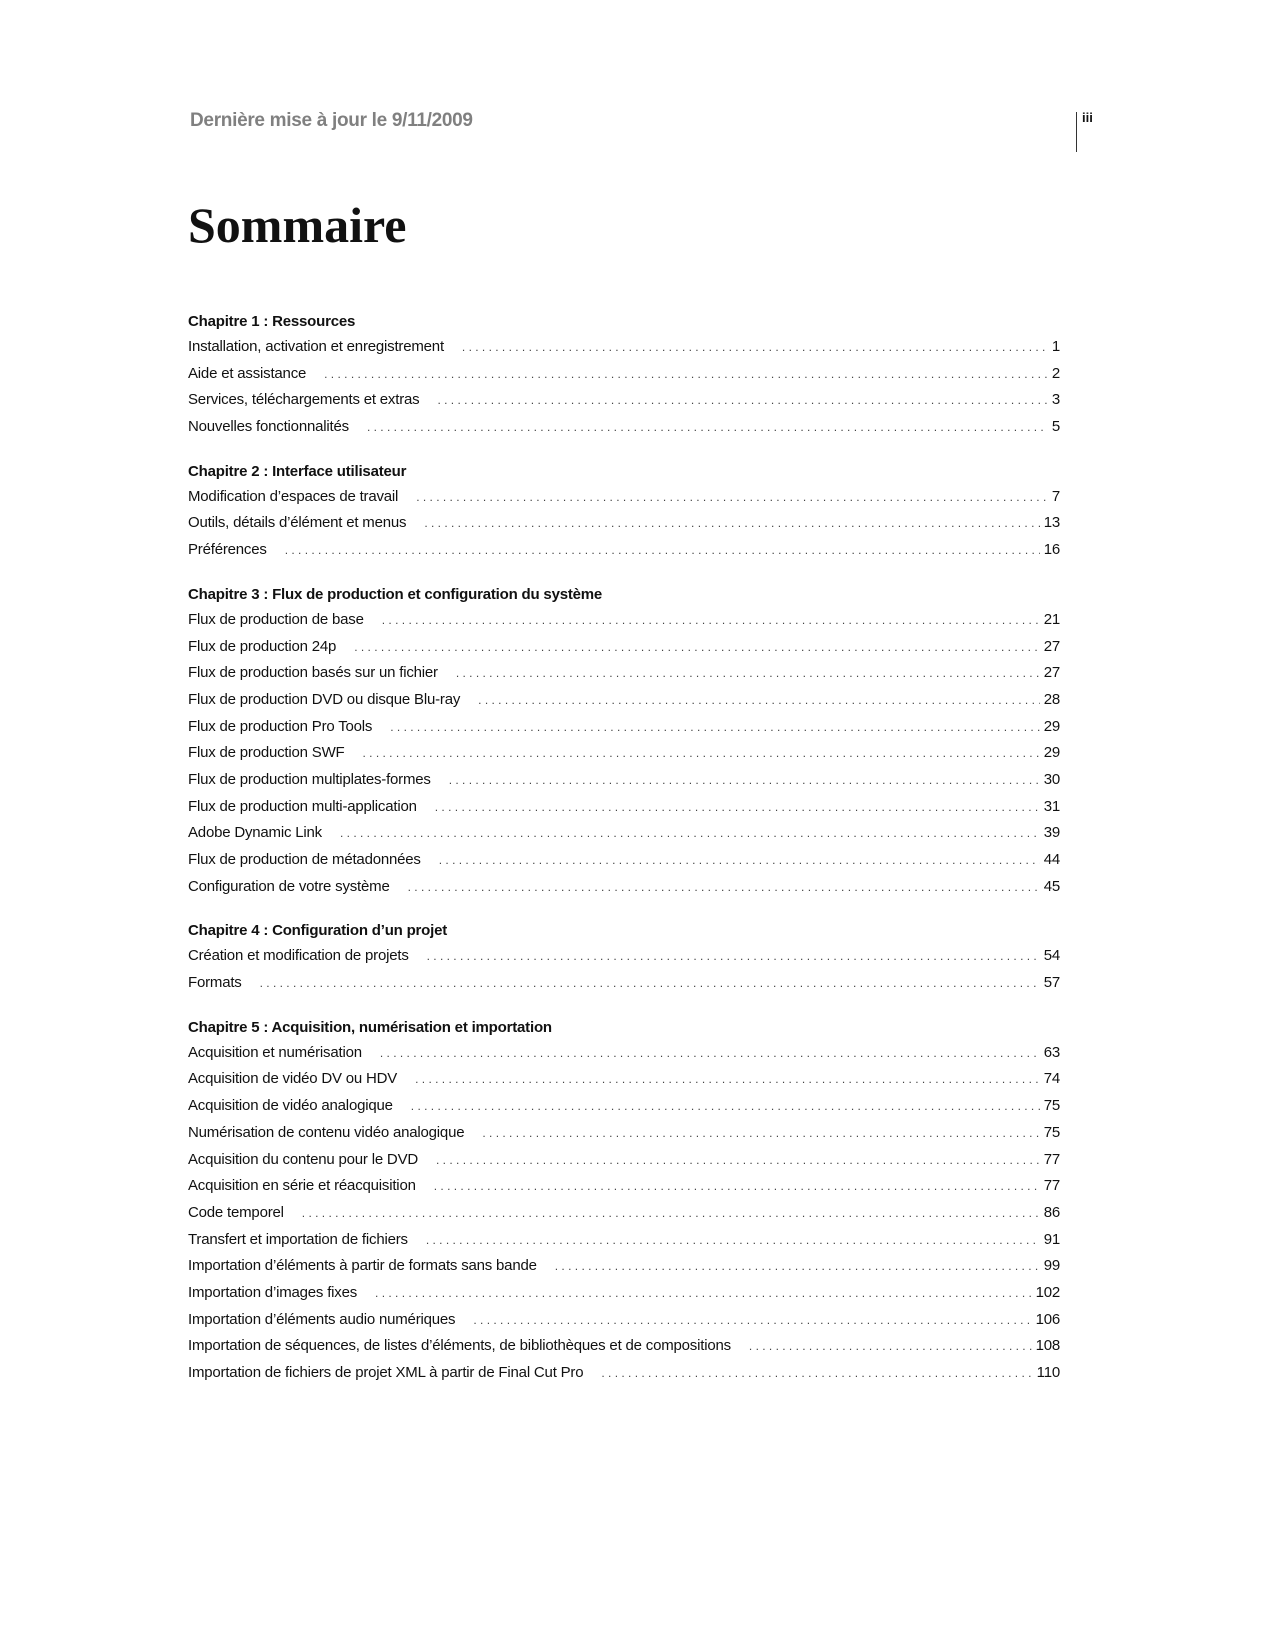 This screenshot has height=1650, width=1275. Describe the element at coordinates (255, 833) in the screenshot. I see `toc-entry-label: Adobe Dynamic Link` at that location.